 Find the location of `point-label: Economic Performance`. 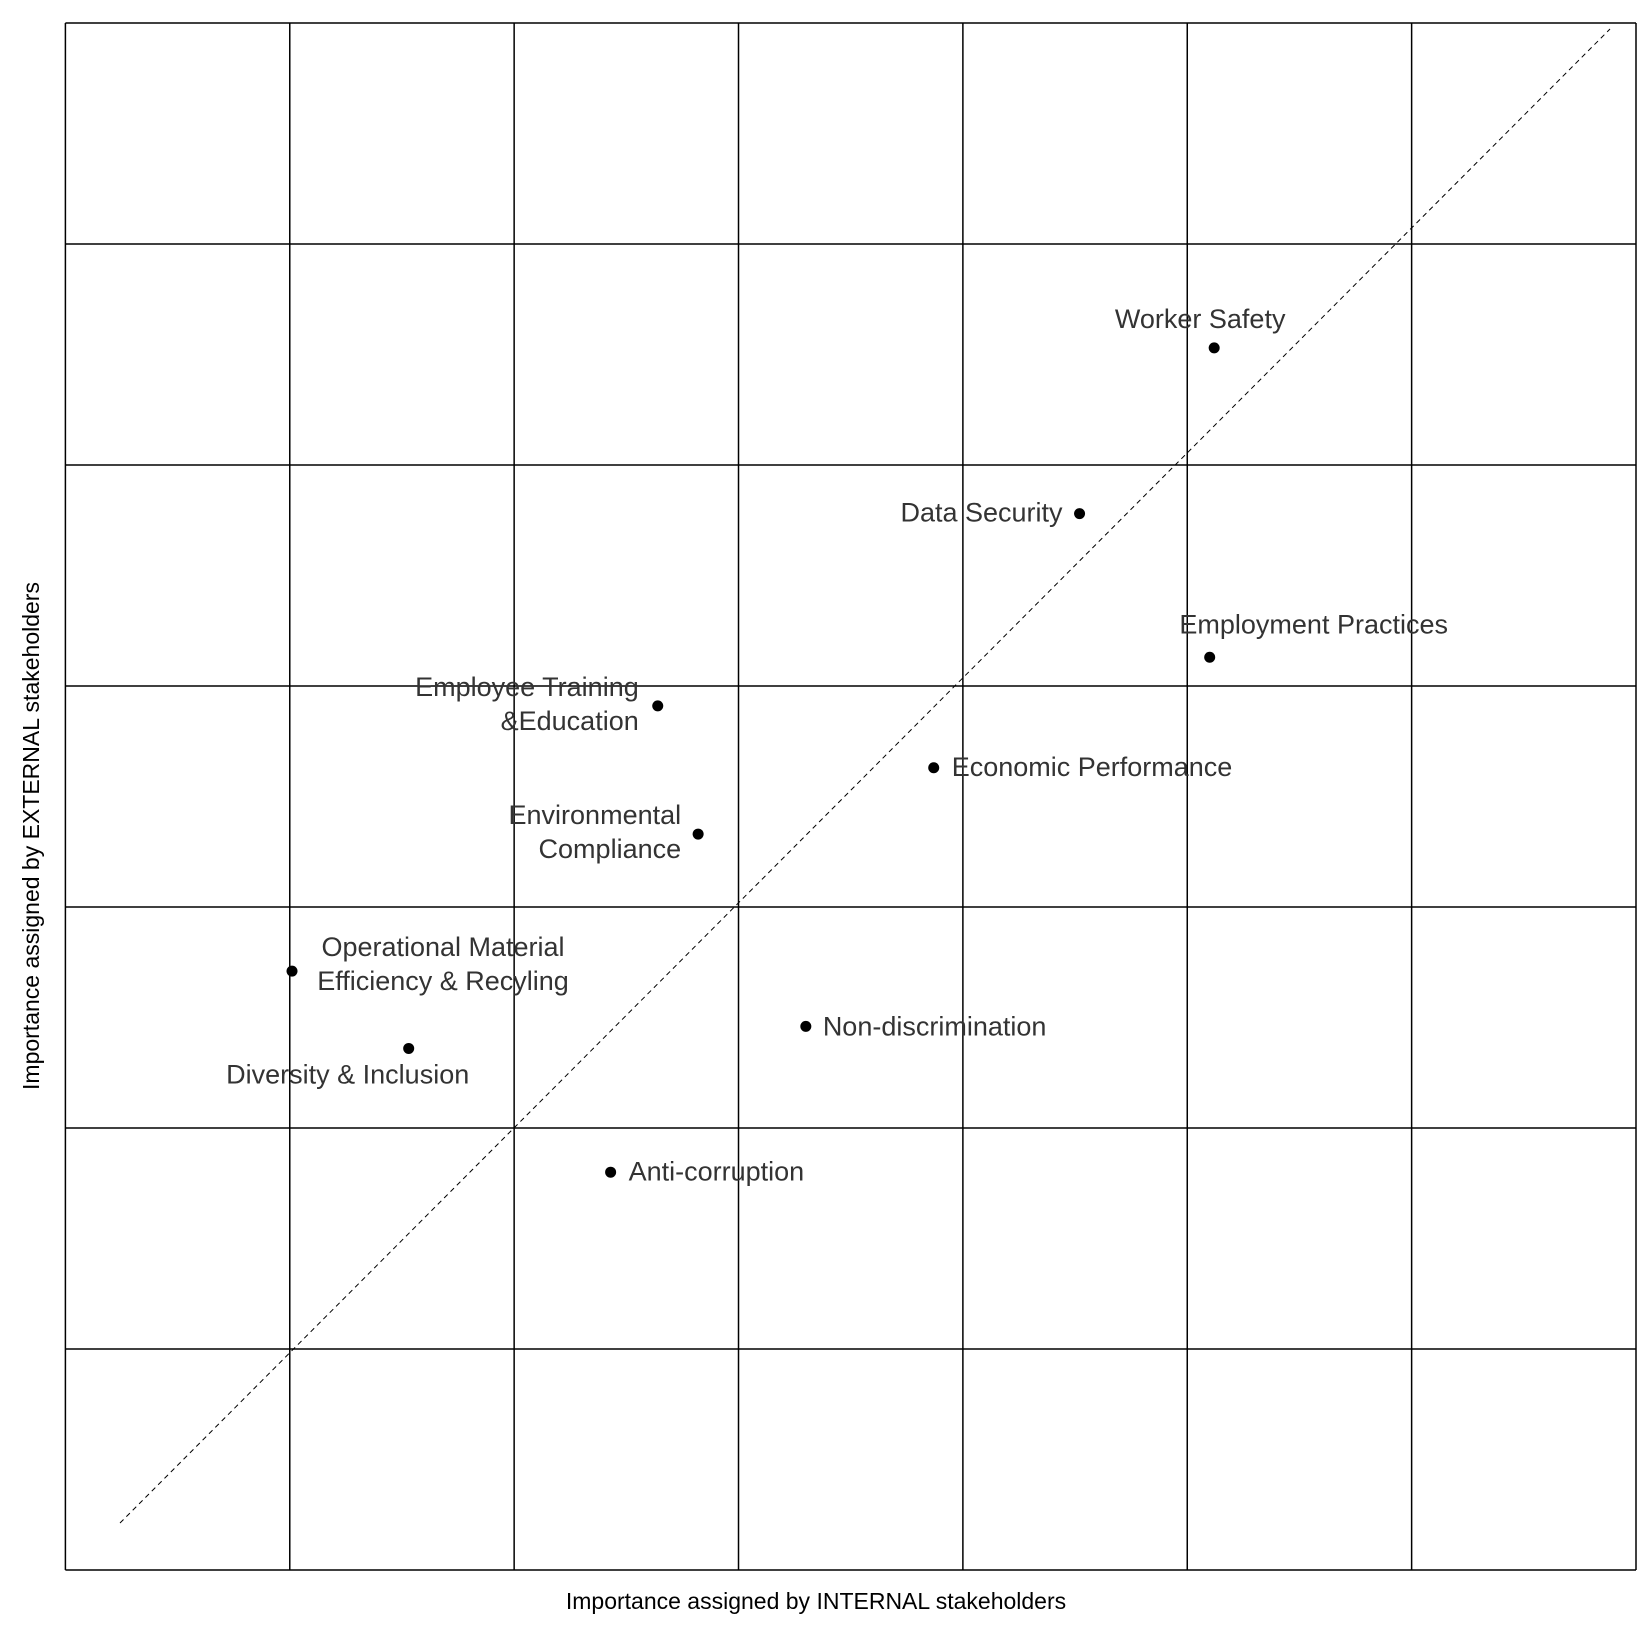

point-label: Economic Performance is located at coordinates (1092, 767).